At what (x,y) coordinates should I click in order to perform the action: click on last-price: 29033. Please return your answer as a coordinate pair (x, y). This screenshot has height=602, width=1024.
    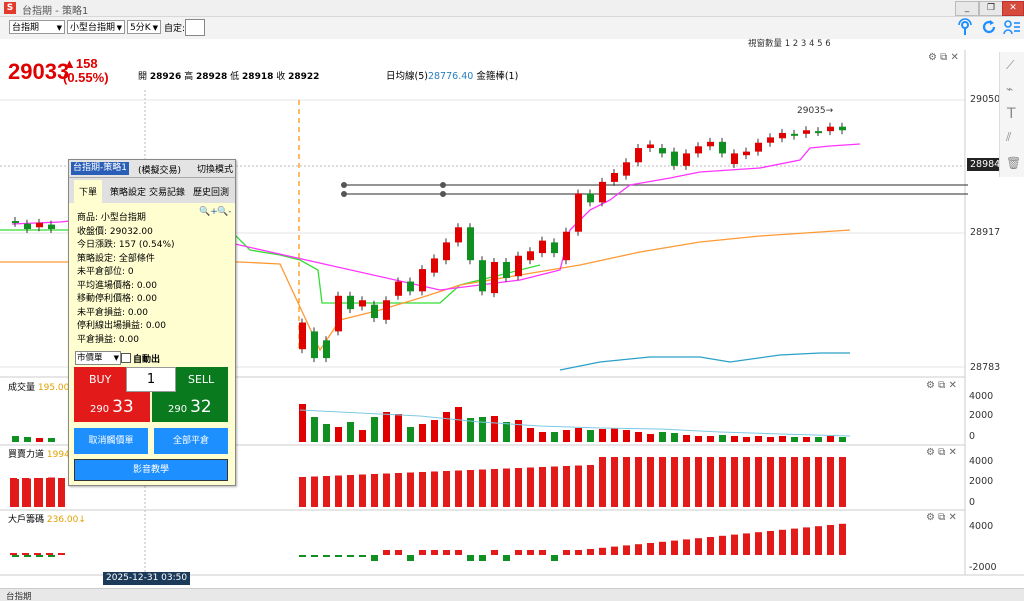
    Looking at the image, I should click on (39, 71).